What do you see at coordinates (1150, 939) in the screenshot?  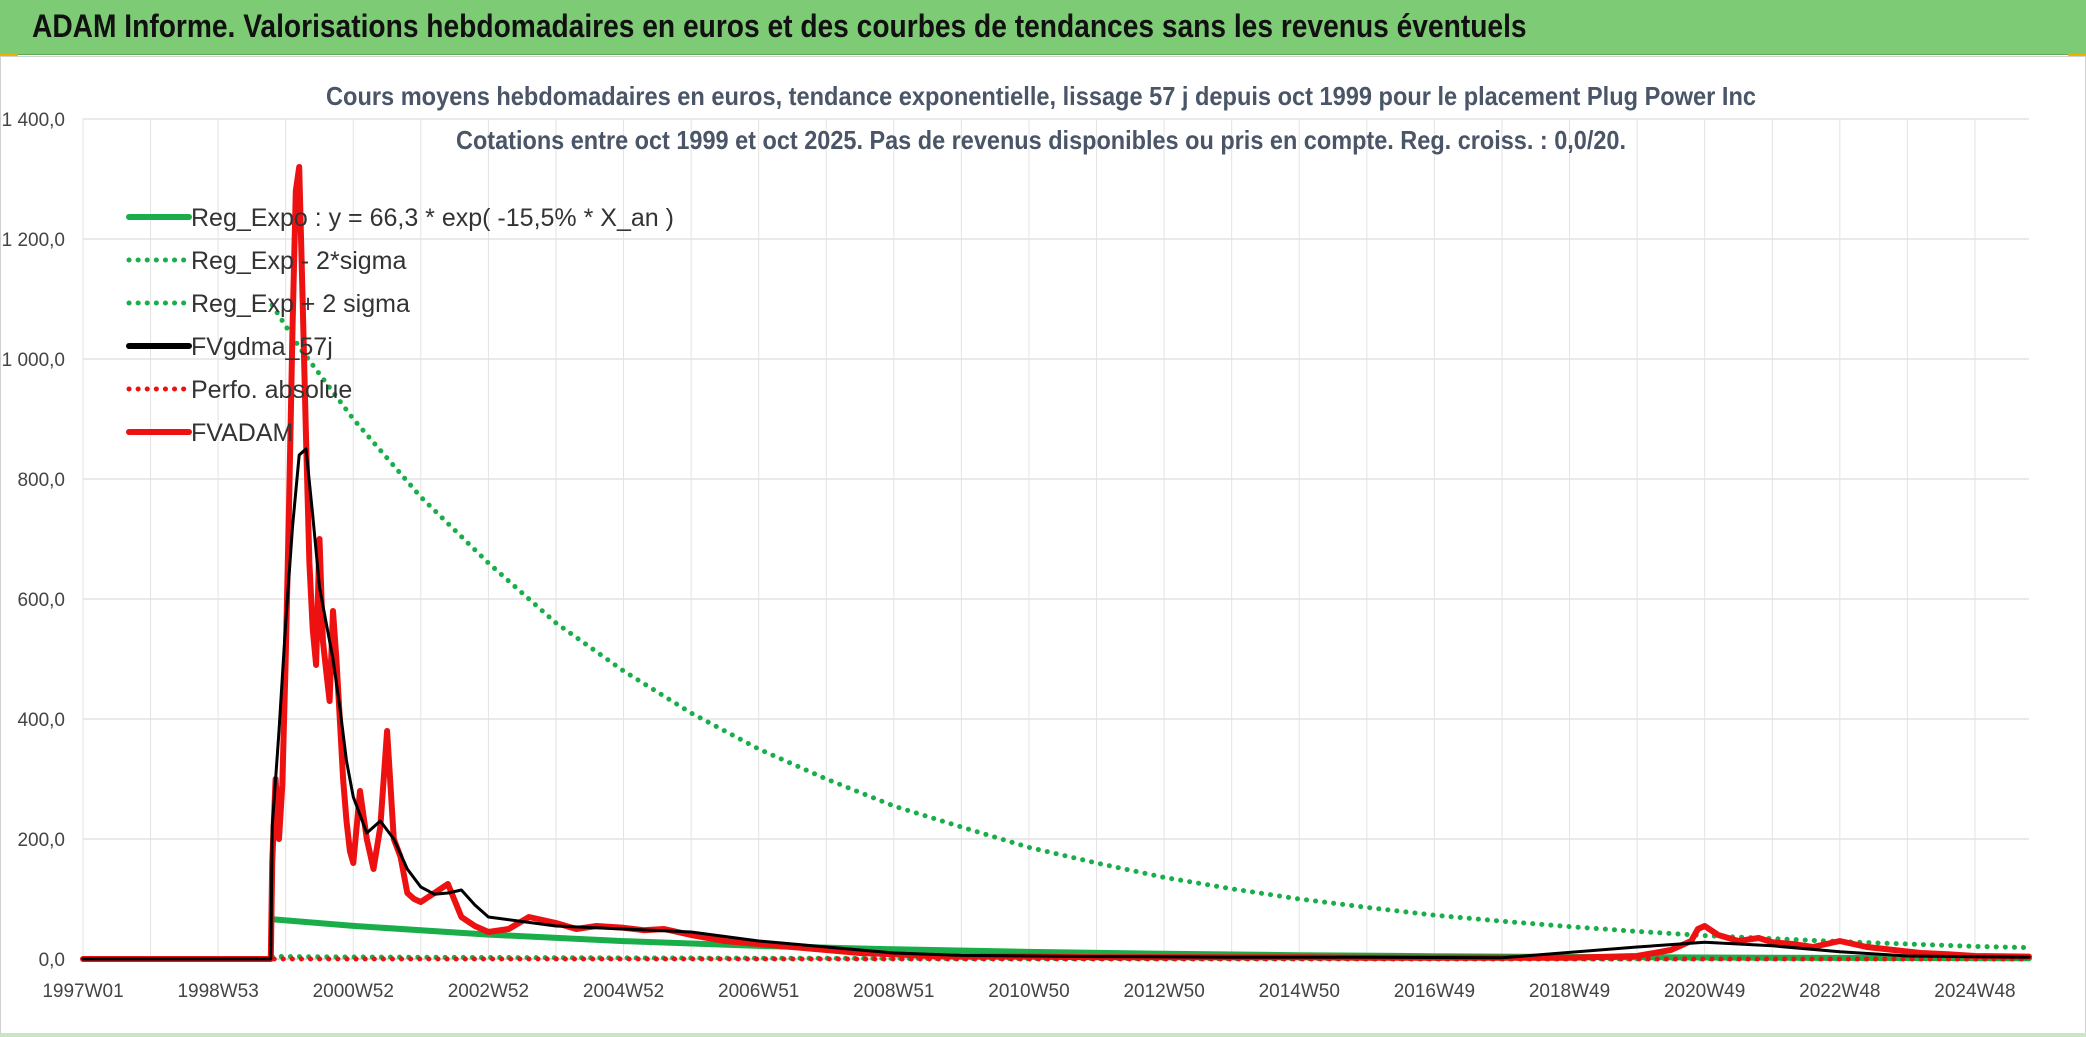 I see `series-line` at bounding box center [1150, 939].